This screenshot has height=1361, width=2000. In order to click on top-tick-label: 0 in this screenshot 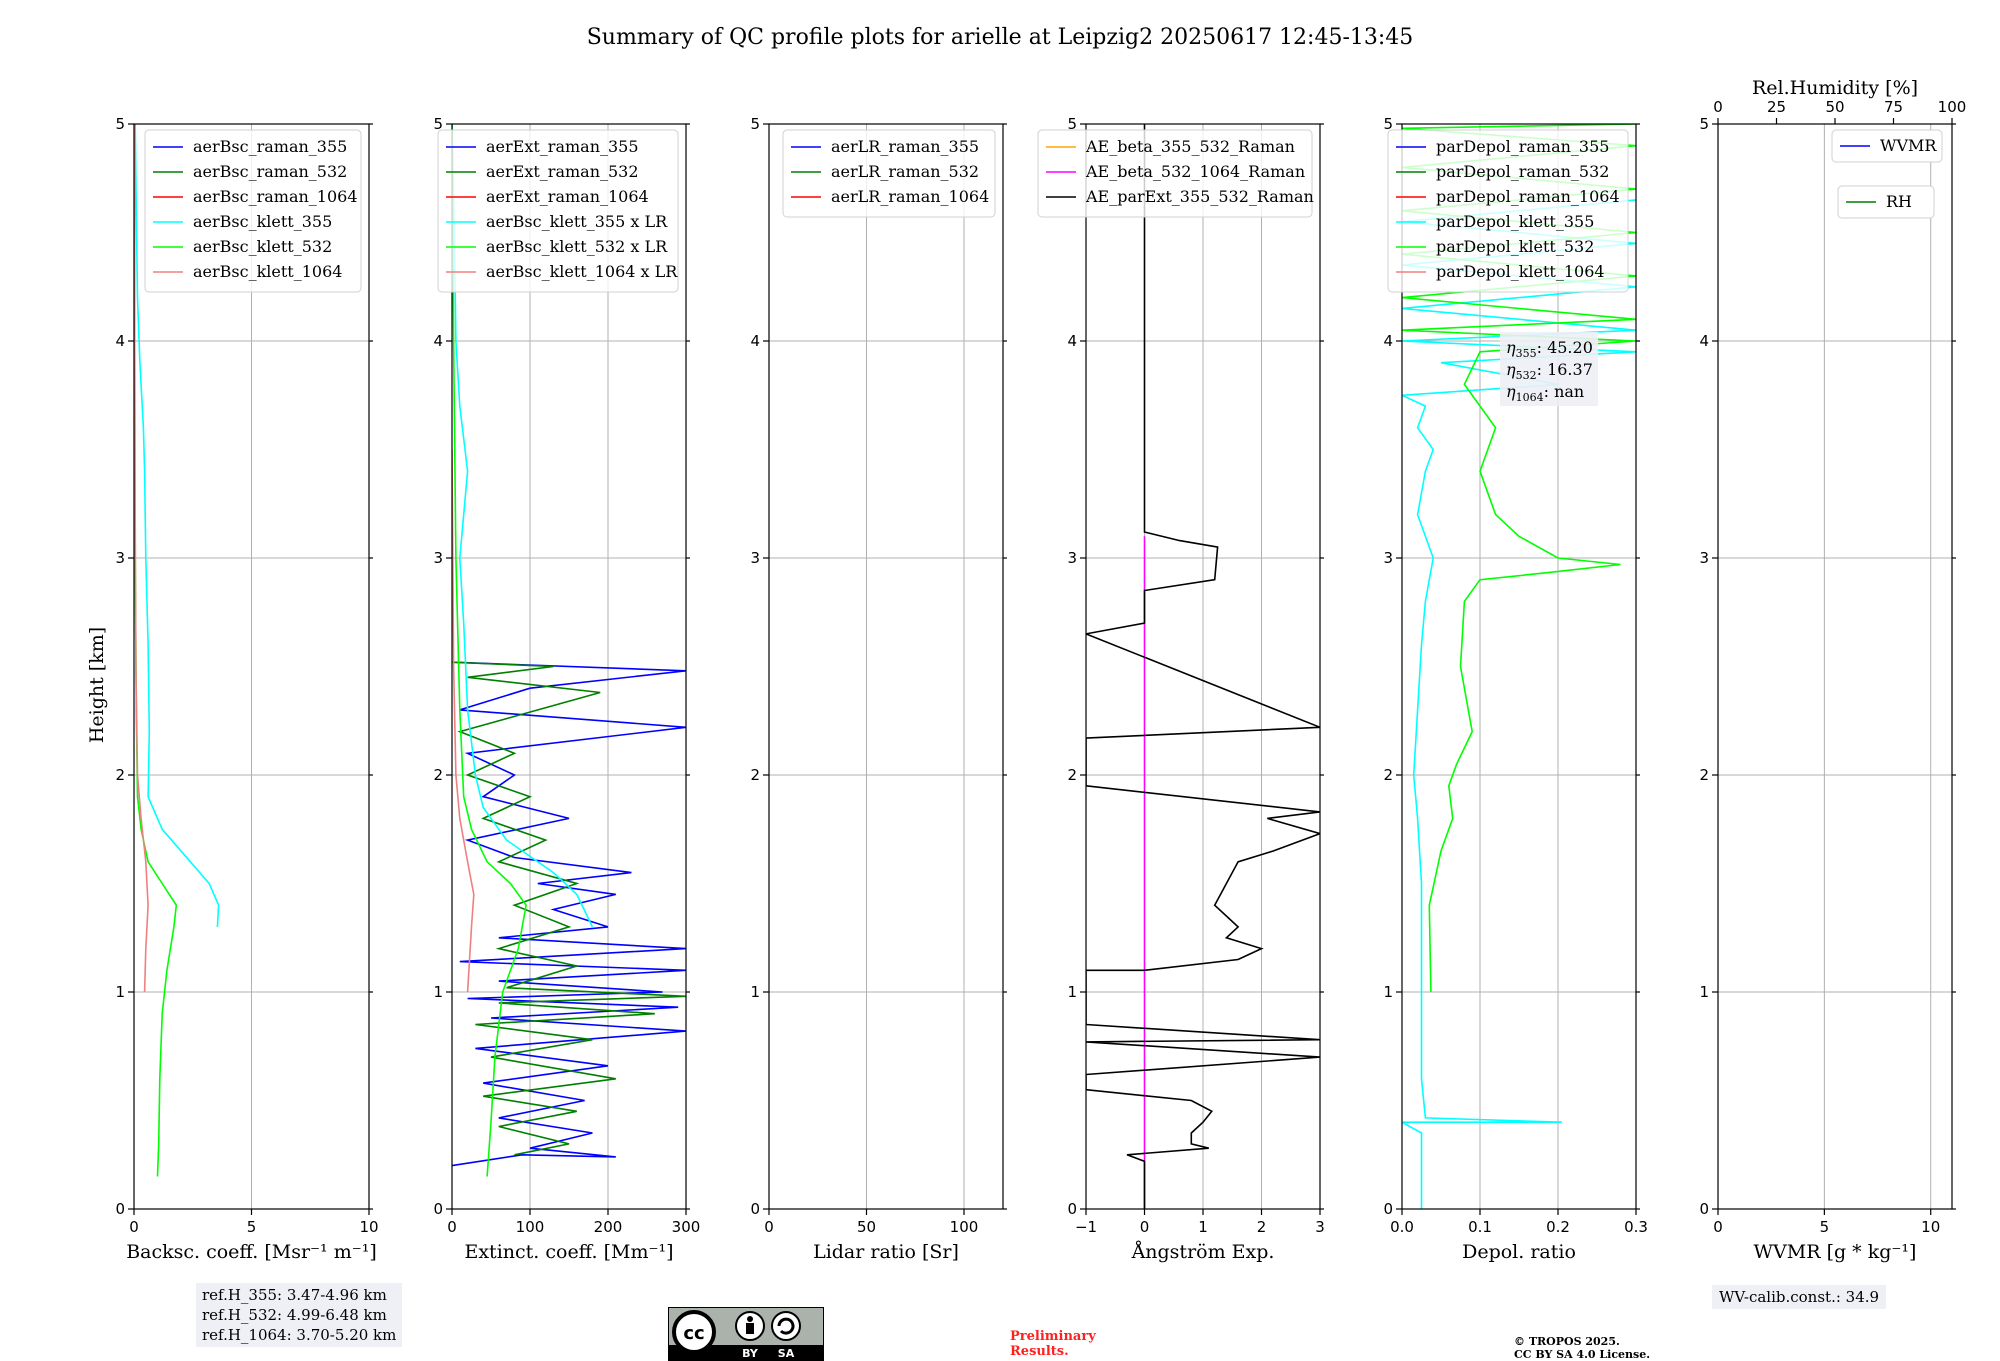, I will do `click(1718, 107)`.